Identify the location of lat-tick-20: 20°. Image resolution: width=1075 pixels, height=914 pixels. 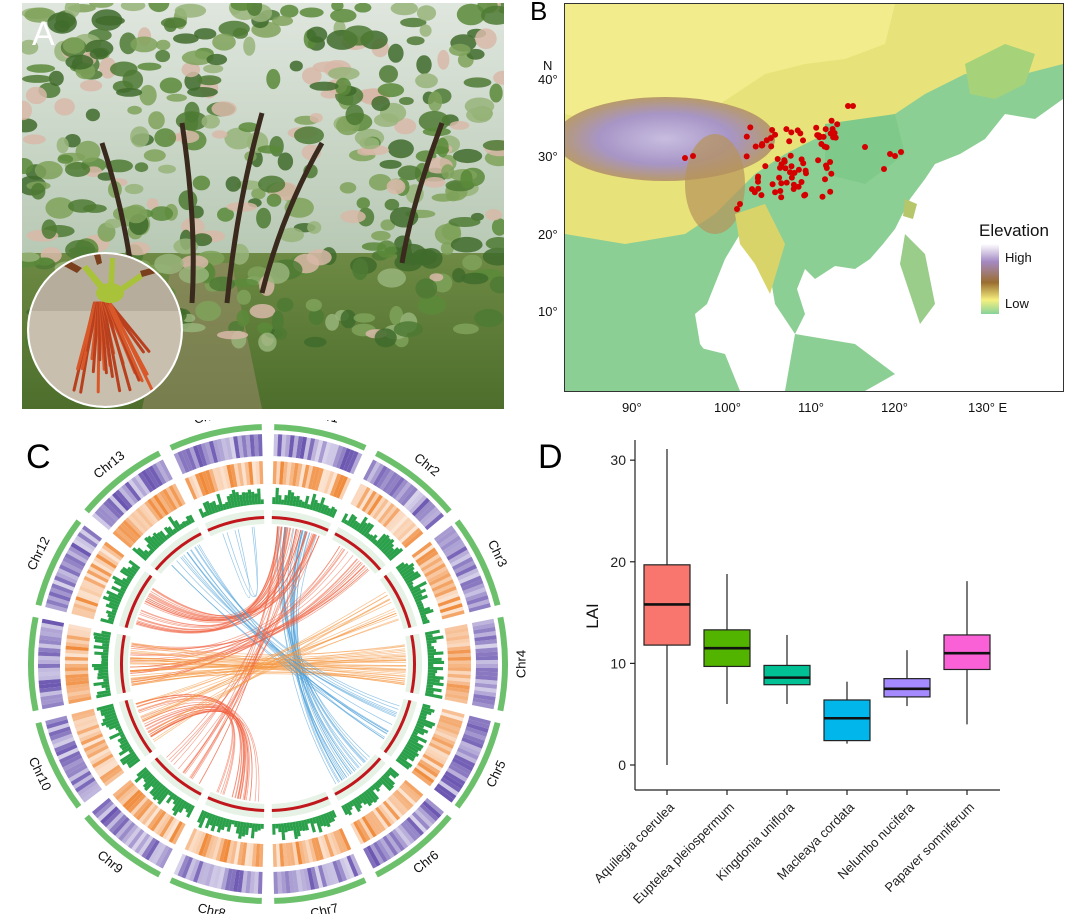
(548, 234).